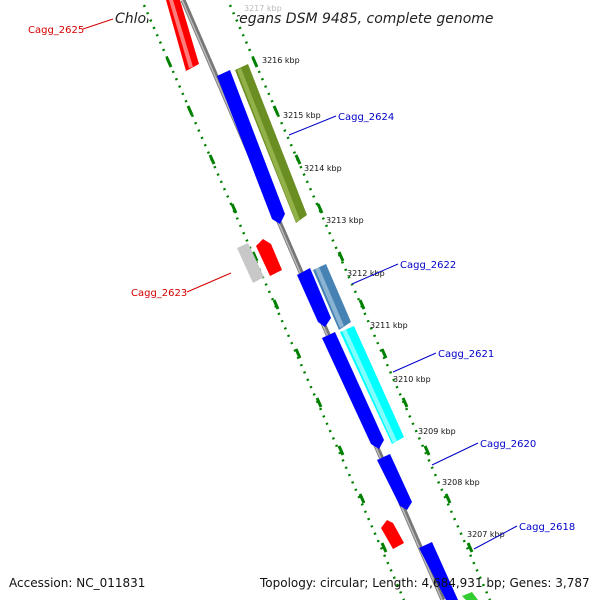 This screenshot has height=600, width=600. I want to click on gene-label-cagg-2625: Cagg_2625, so click(56, 30).